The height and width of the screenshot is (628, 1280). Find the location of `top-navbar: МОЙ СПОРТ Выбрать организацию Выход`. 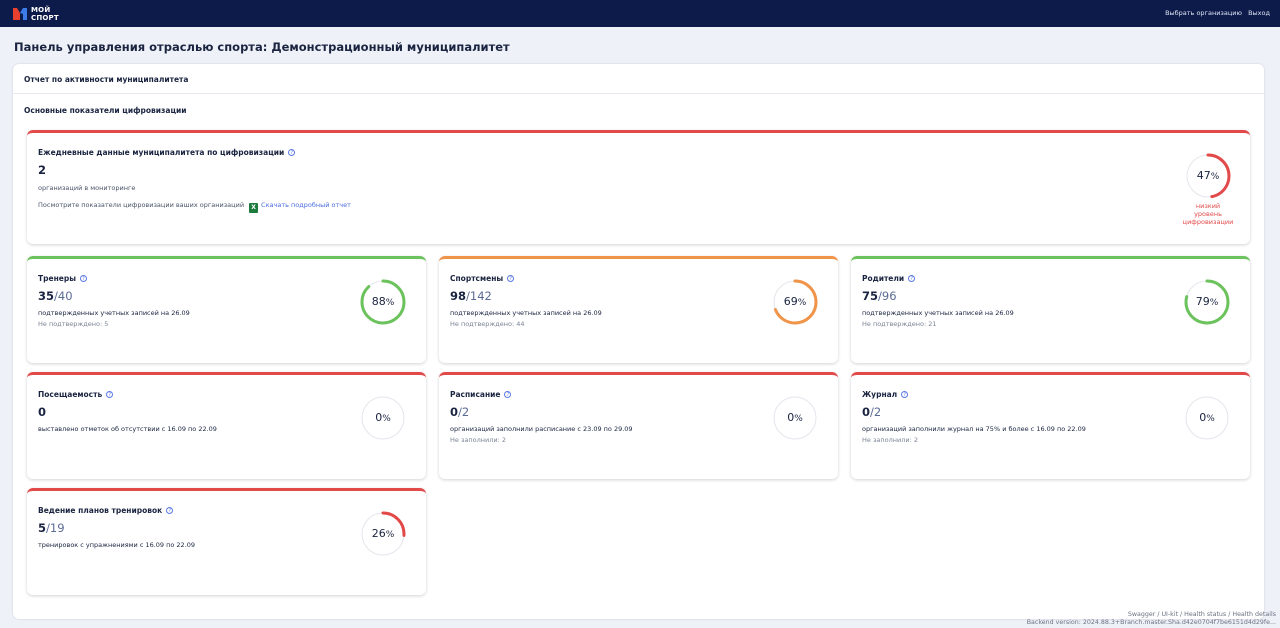

top-navbar: МОЙ СПОРТ Выбрать организацию Выход is located at coordinates (640, 13).